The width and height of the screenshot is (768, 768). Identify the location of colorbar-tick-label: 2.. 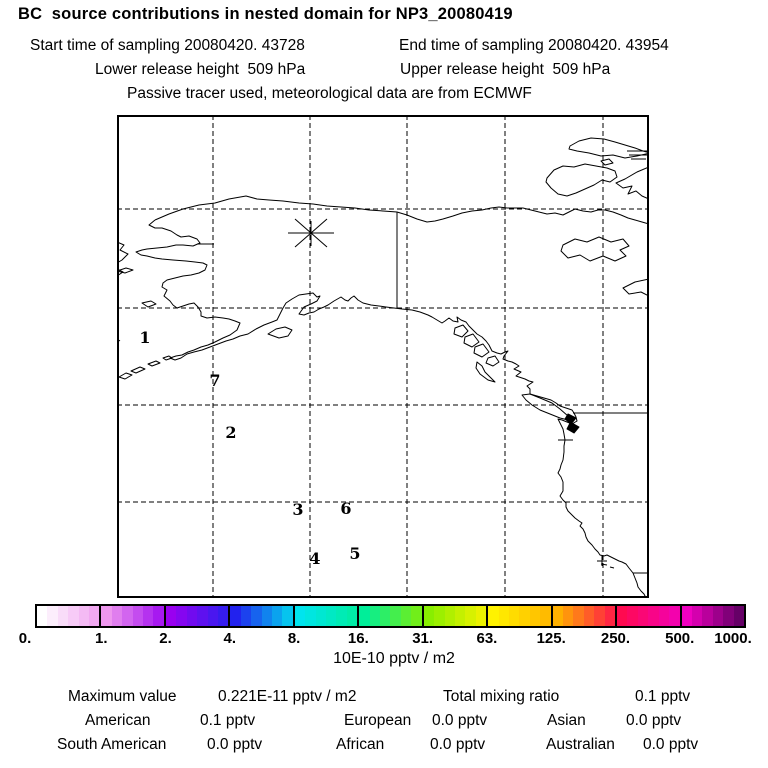
(165, 638).